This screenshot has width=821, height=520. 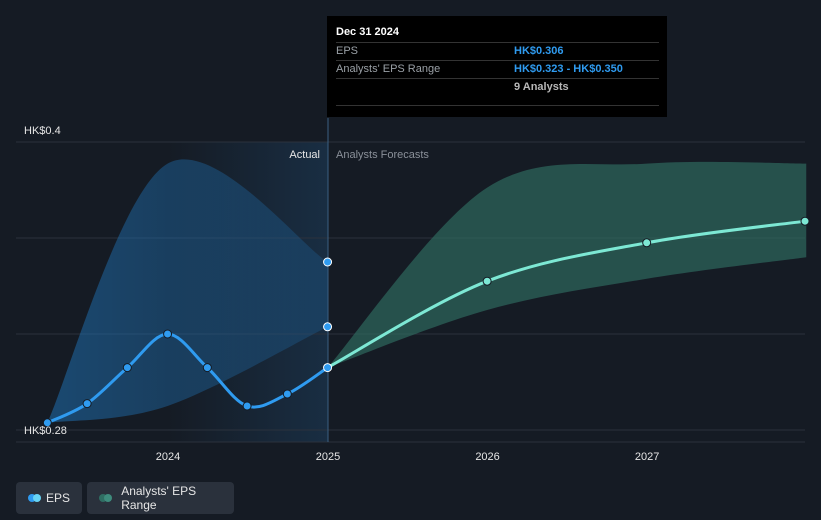 I want to click on range-legend-icon, so click(x=106, y=498).